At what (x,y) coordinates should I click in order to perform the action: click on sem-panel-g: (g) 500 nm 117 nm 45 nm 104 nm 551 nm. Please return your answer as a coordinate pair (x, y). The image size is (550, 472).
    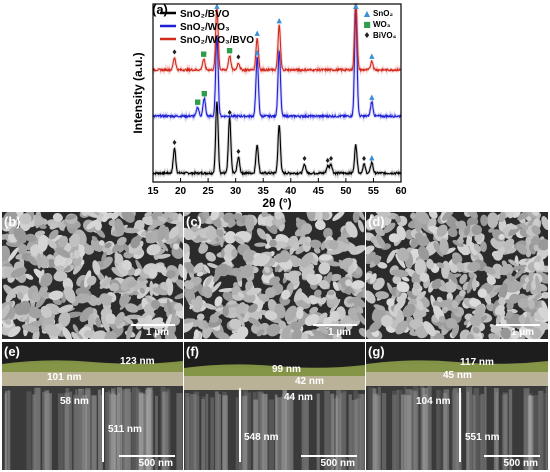
    Looking at the image, I should click on (457, 406).